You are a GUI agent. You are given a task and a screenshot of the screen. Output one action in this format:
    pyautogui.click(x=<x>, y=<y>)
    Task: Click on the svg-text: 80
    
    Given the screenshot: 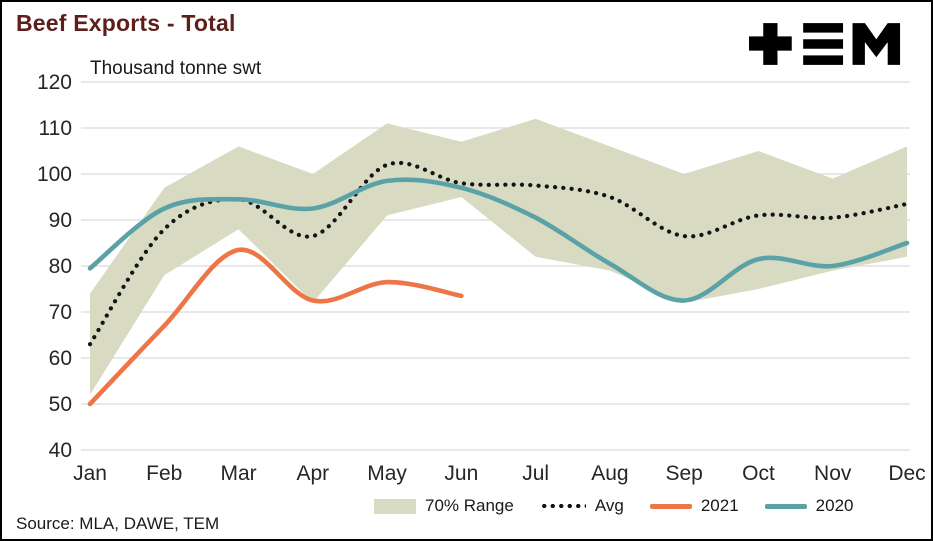 What is the action you would take?
    pyautogui.click(x=60, y=266)
    